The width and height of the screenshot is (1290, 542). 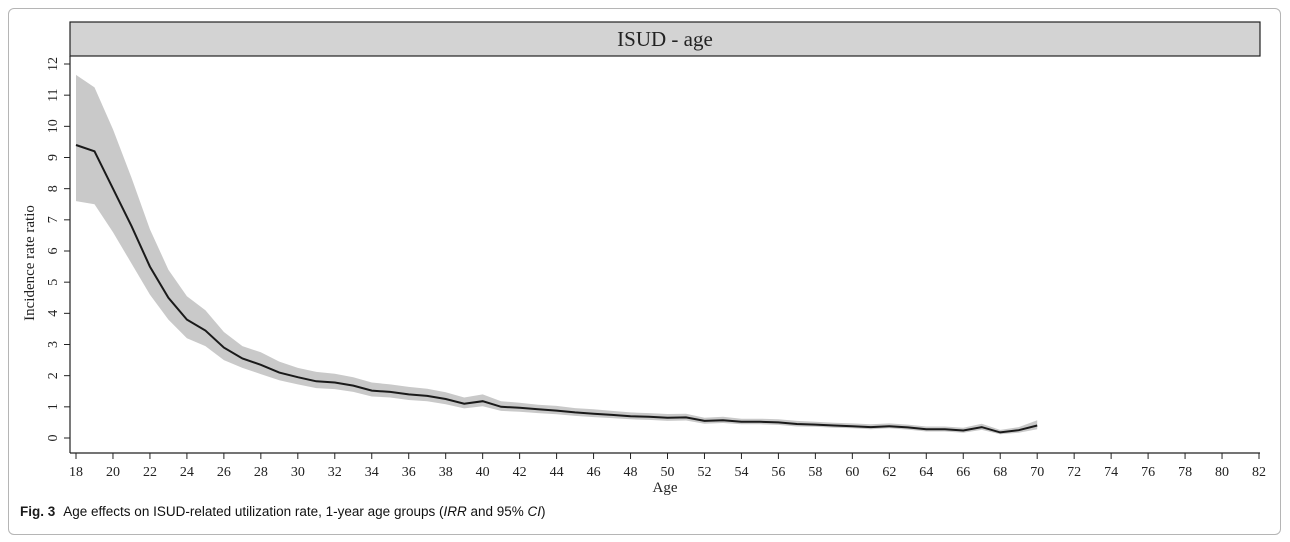 What do you see at coordinates (53, 313) in the screenshot?
I see `y-tick-label: 4` at bounding box center [53, 313].